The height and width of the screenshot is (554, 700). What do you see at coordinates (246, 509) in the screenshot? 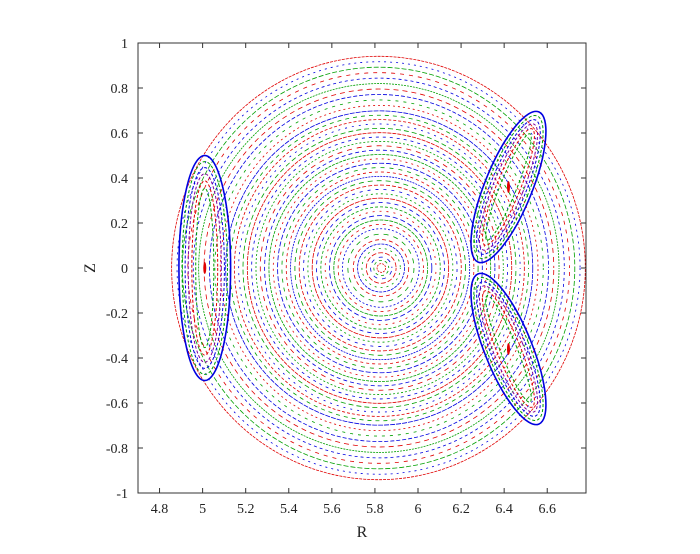
I see `x-tick-label: 5.2` at bounding box center [246, 509].